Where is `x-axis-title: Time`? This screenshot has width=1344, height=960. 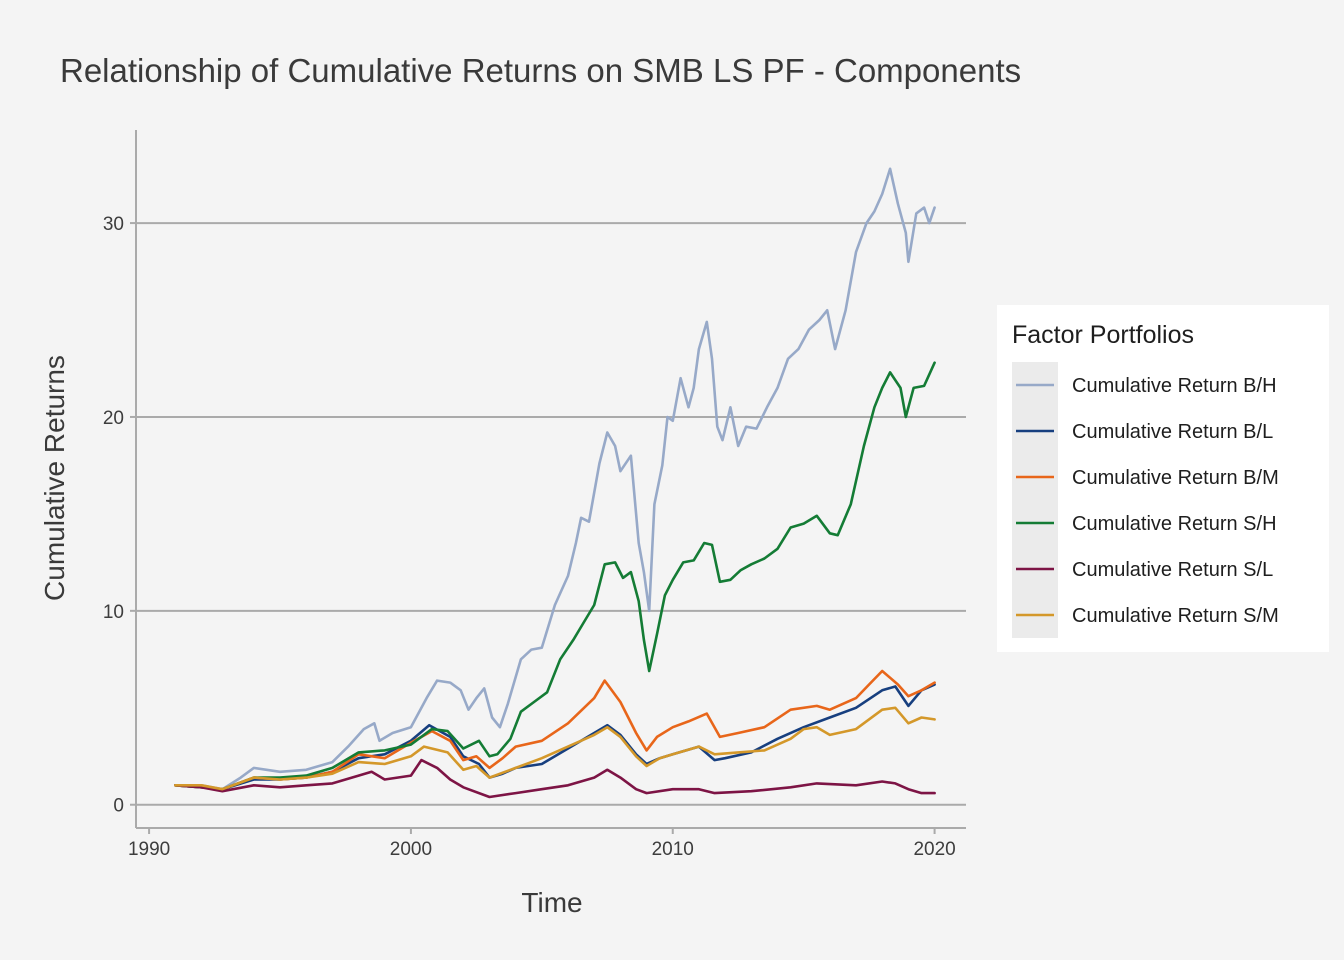
x-axis-title: Time is located at coordinates (551, 902).